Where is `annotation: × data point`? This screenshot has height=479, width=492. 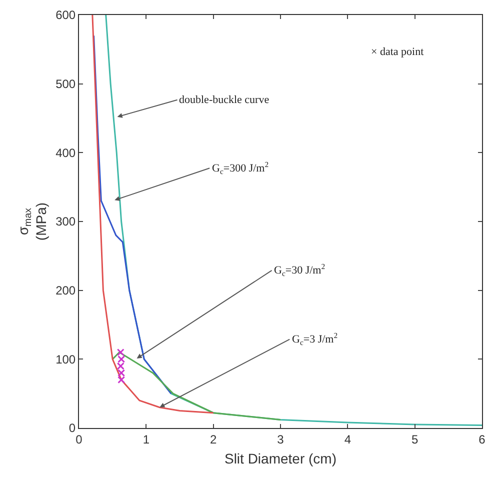 annotation: × data point is located at coordinates (397, 52).